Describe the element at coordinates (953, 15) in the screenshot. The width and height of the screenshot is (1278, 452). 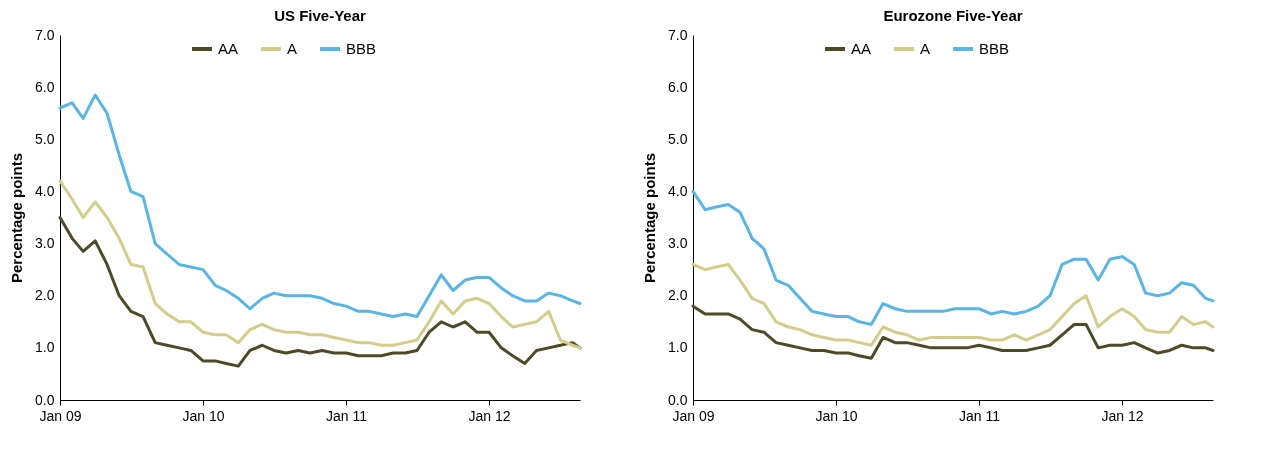
I see `chart-title: Eurozone Five-Year` at that location.